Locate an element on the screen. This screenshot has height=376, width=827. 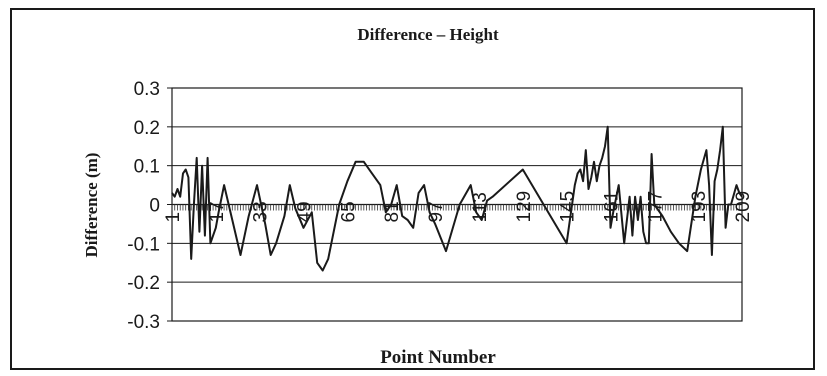
x-axis-ticks: 1 17 33 49 65 81 97 113 129 145 161 177 193 209 is located at coordinates (458, 207).